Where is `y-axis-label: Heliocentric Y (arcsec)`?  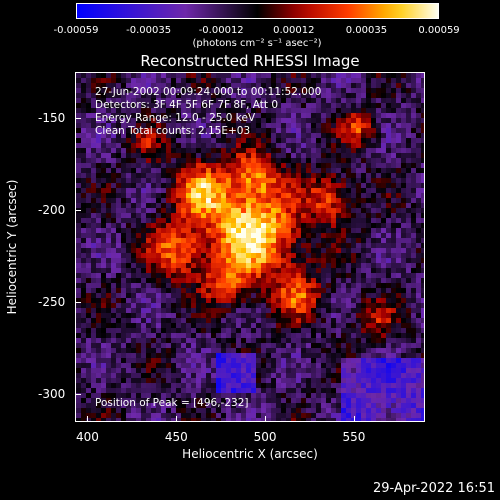 y-axis-label: Heliocentric Y (arcsec) is located at coordinates (12, 247).